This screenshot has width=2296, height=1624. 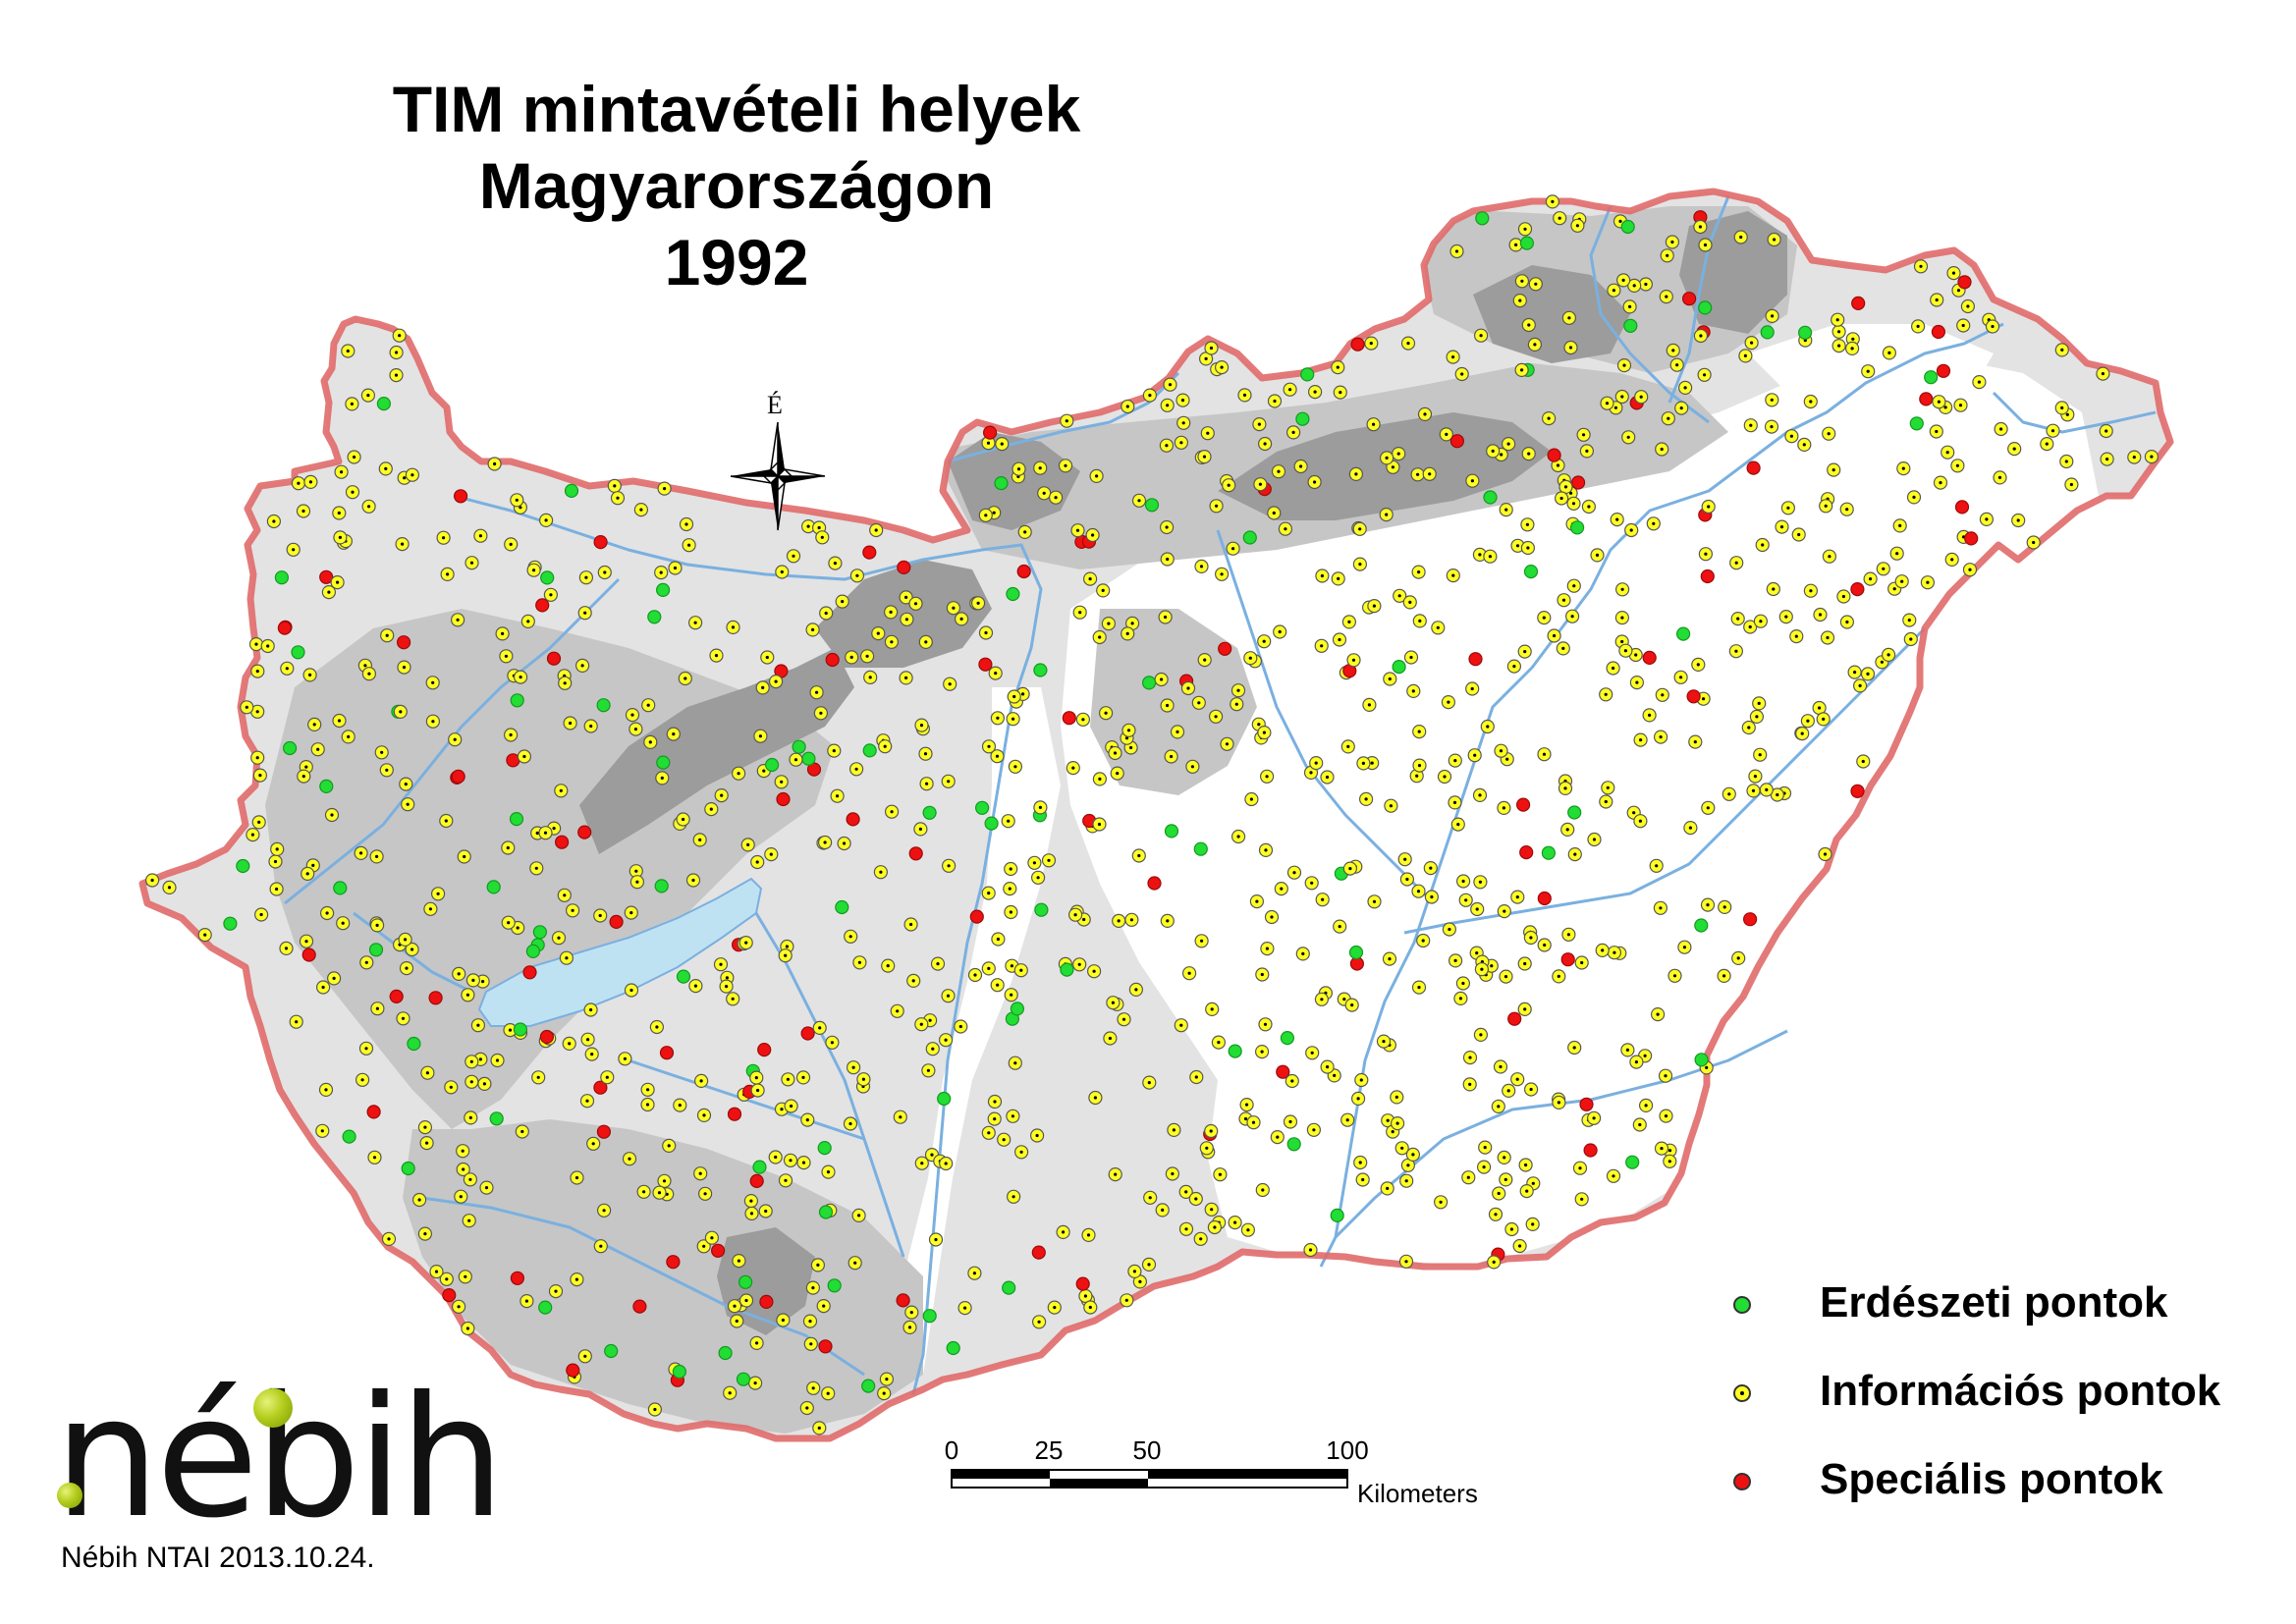 I want to click on river-raba, so click(x=452, y=741).